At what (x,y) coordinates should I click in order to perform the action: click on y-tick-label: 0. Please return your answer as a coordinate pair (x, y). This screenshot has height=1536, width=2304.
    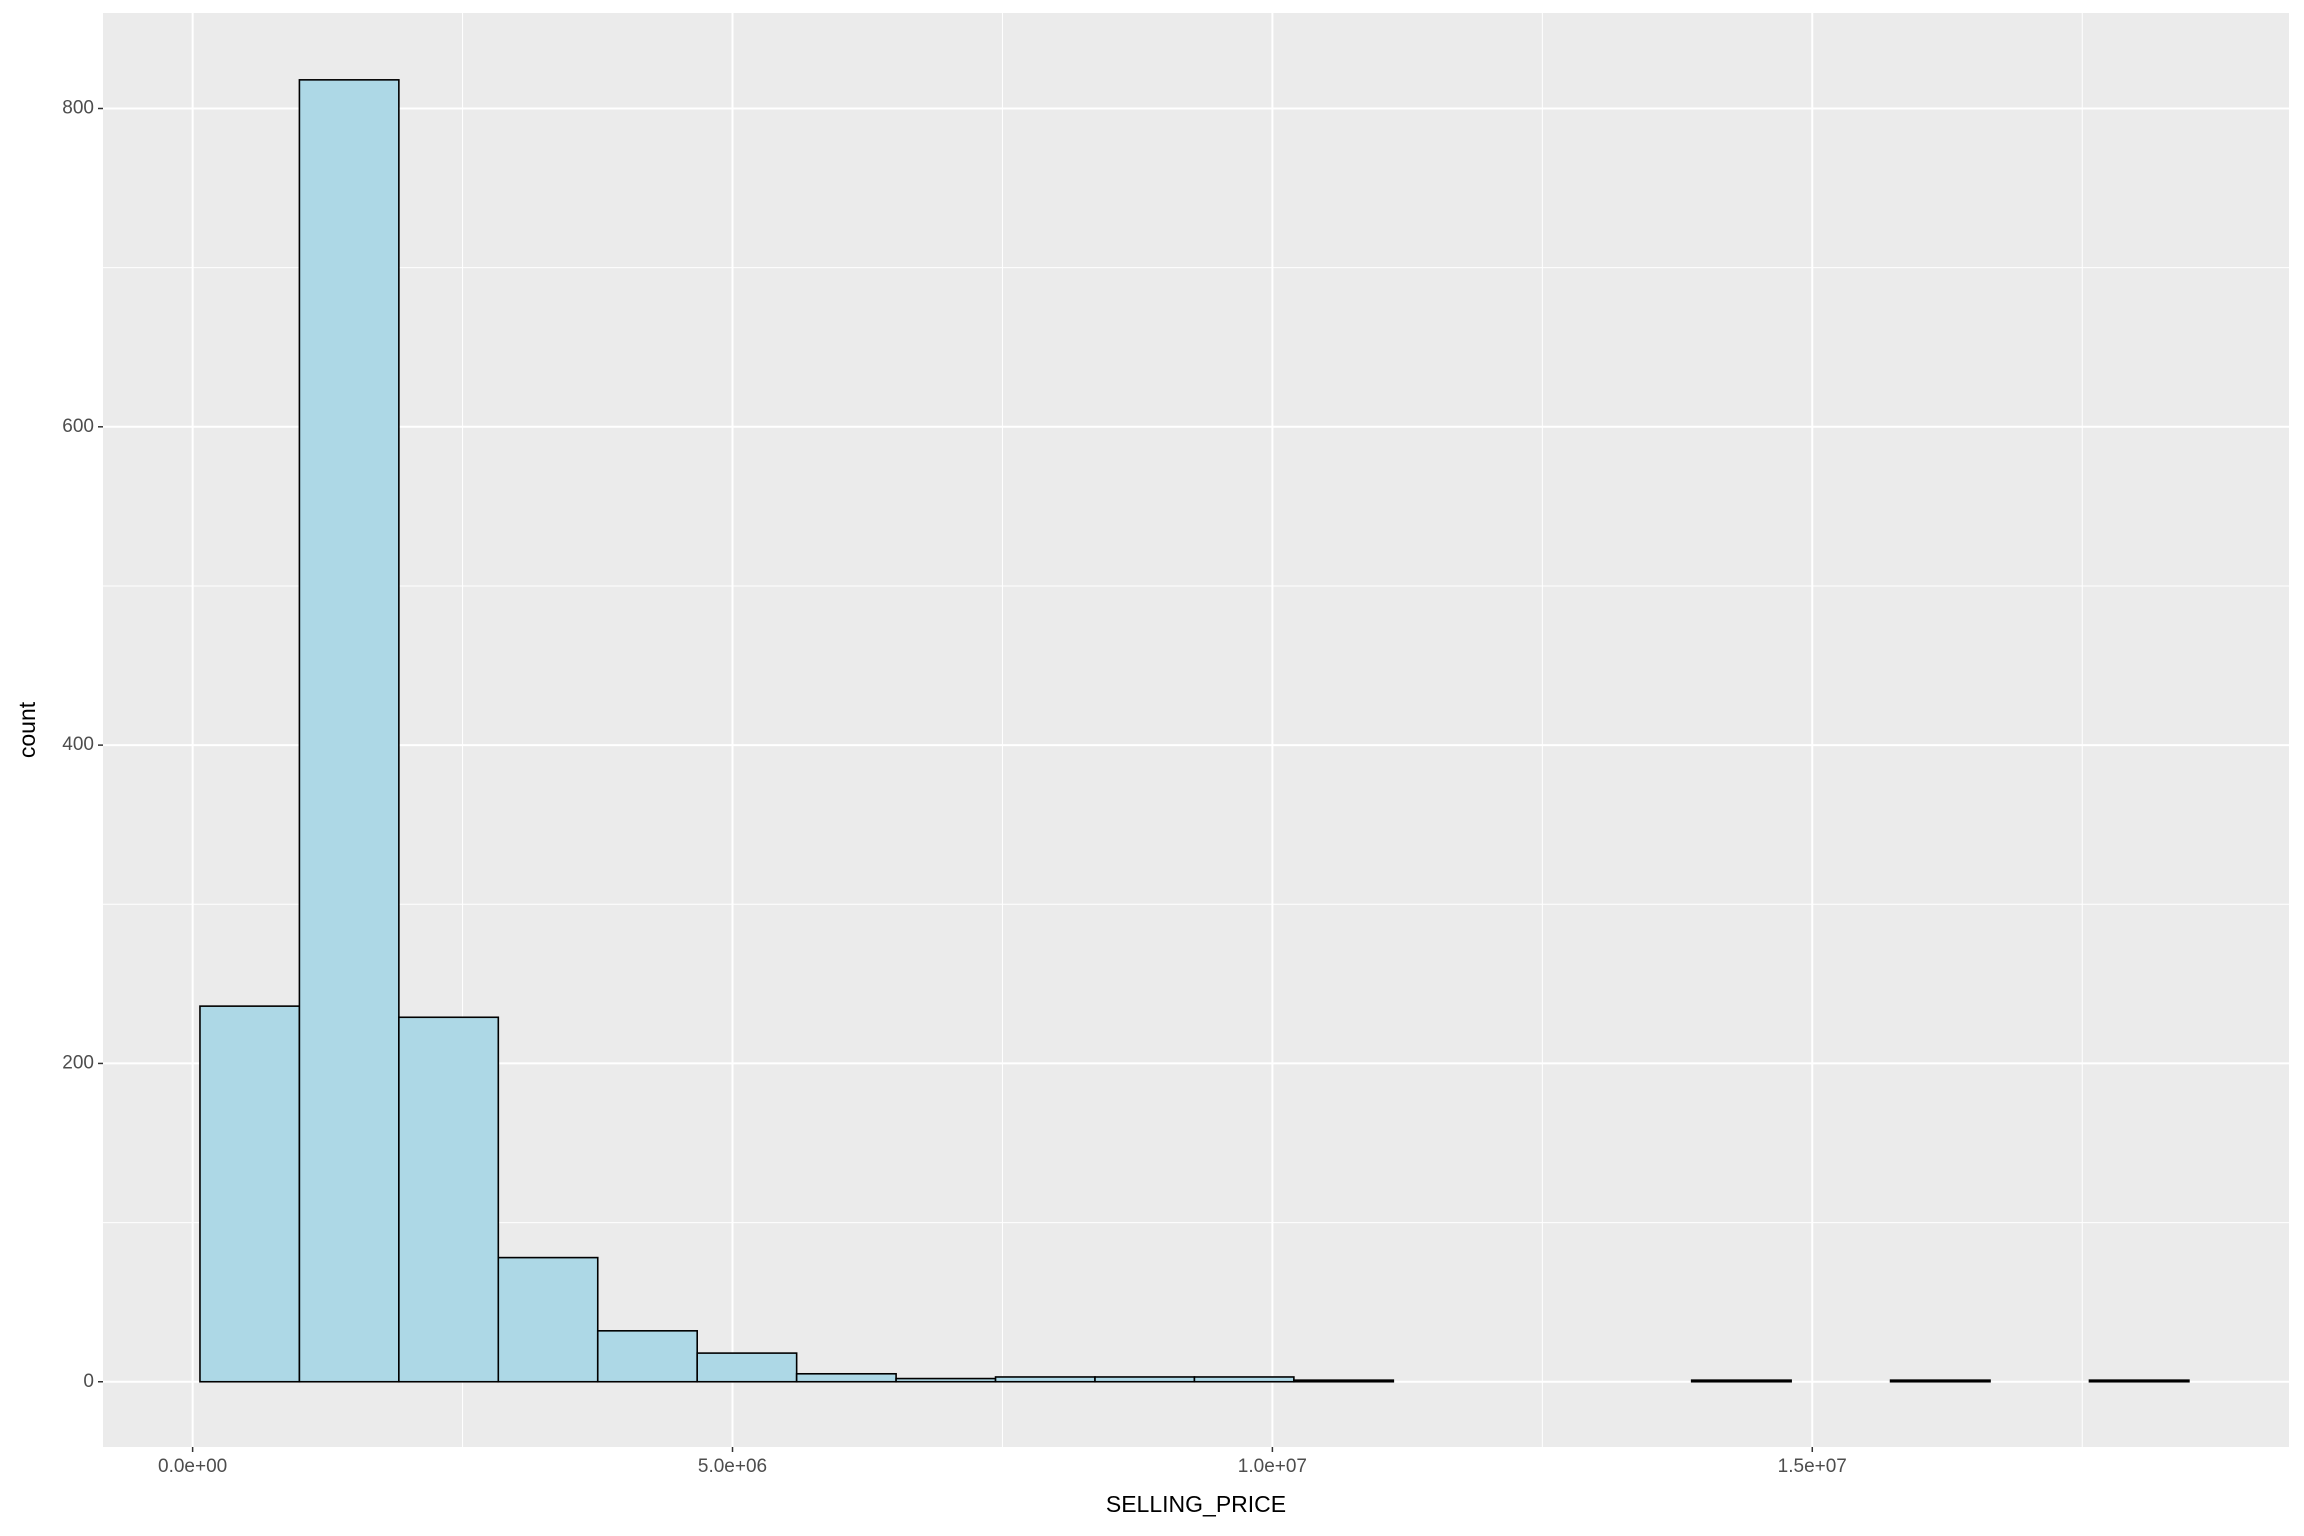
    Looking at the image, I should click on (88, 1381).